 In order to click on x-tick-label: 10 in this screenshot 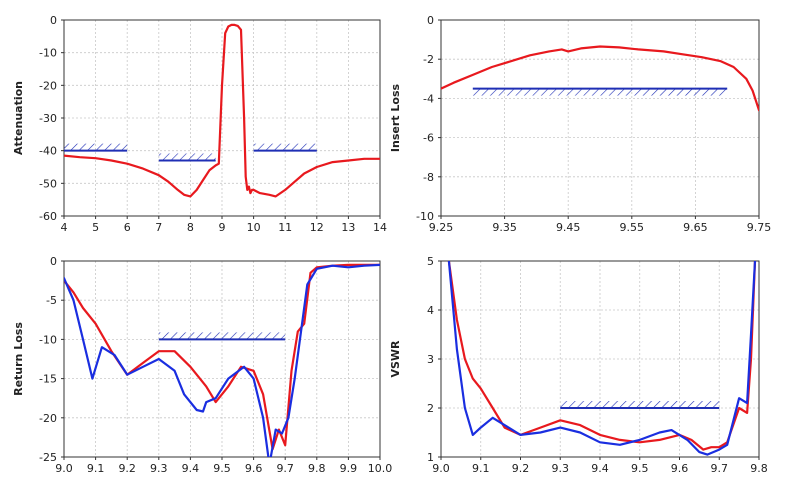, I will do `click(254, 227)`.